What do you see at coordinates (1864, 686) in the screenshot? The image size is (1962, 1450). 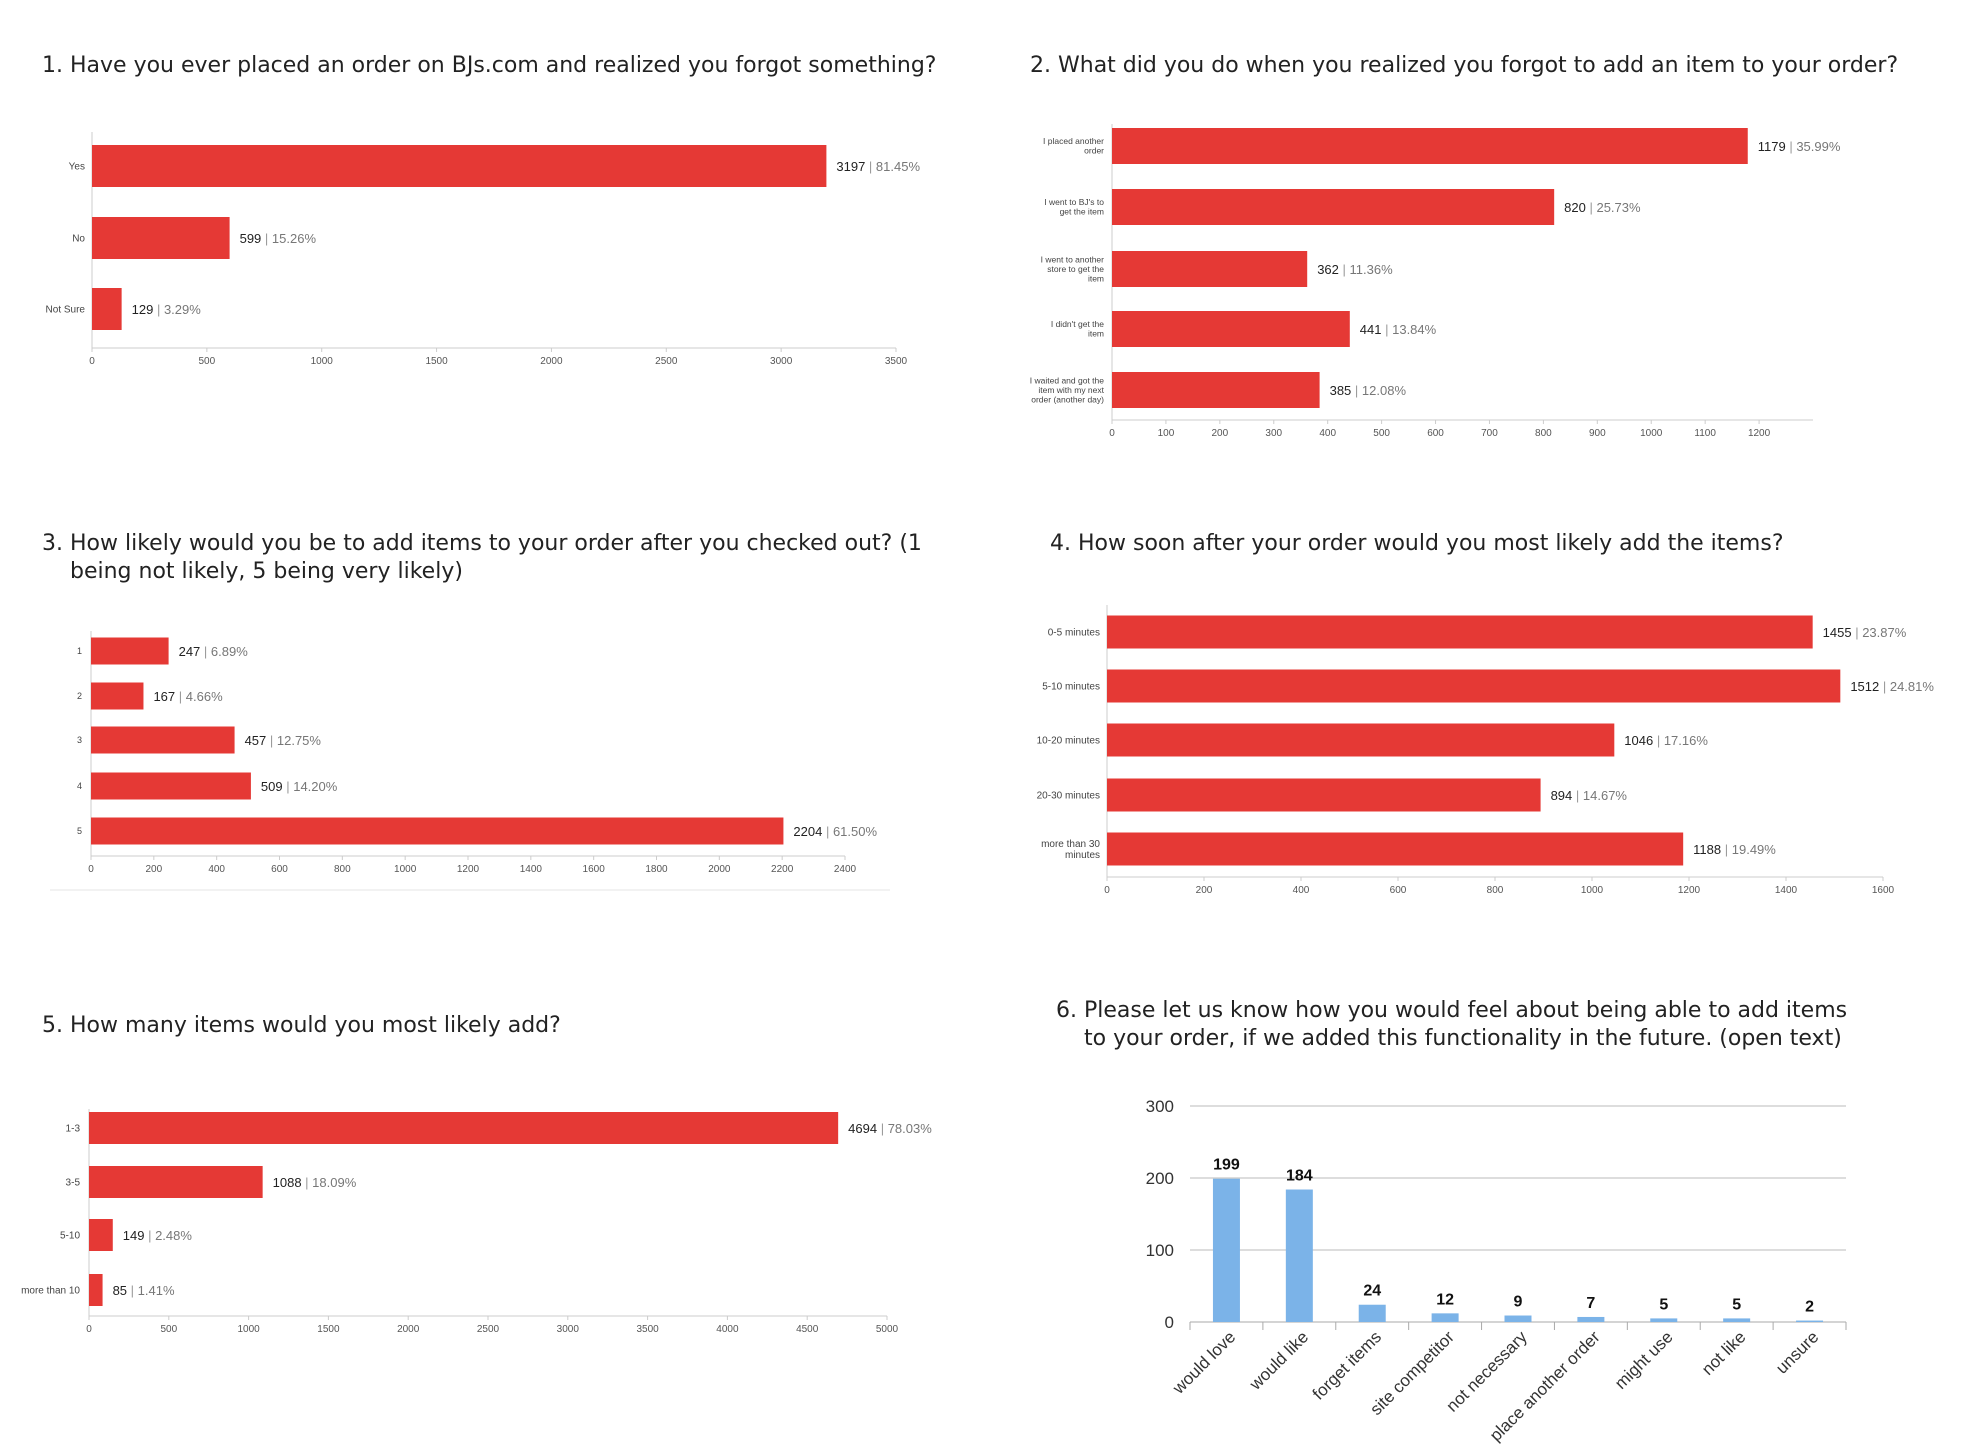 I see `value-count: 1512` at bounding box center [1864, 686].